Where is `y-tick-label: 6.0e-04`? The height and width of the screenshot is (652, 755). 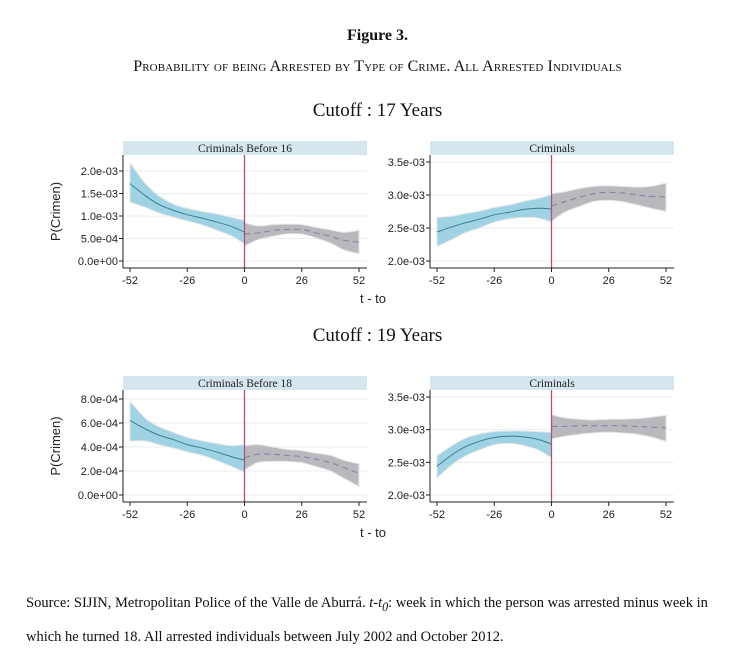
y-tick-label: 6.0e-04 is located at coordinates (99, 424).